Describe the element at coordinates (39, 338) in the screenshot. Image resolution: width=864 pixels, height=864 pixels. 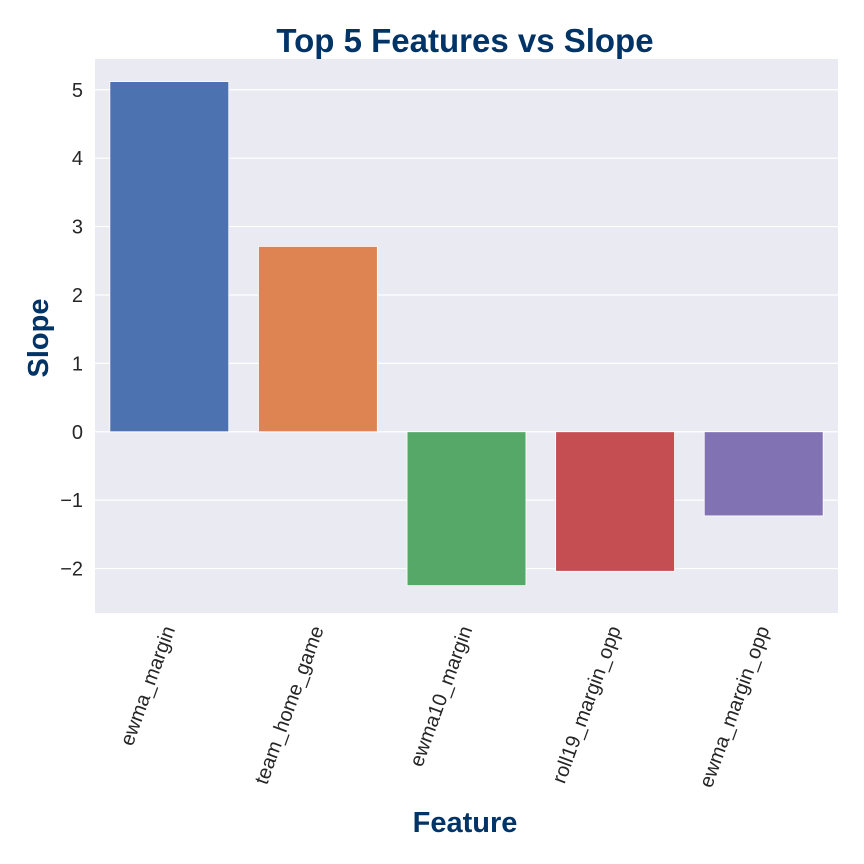
I see `y-axis-title: Slope` at that location.